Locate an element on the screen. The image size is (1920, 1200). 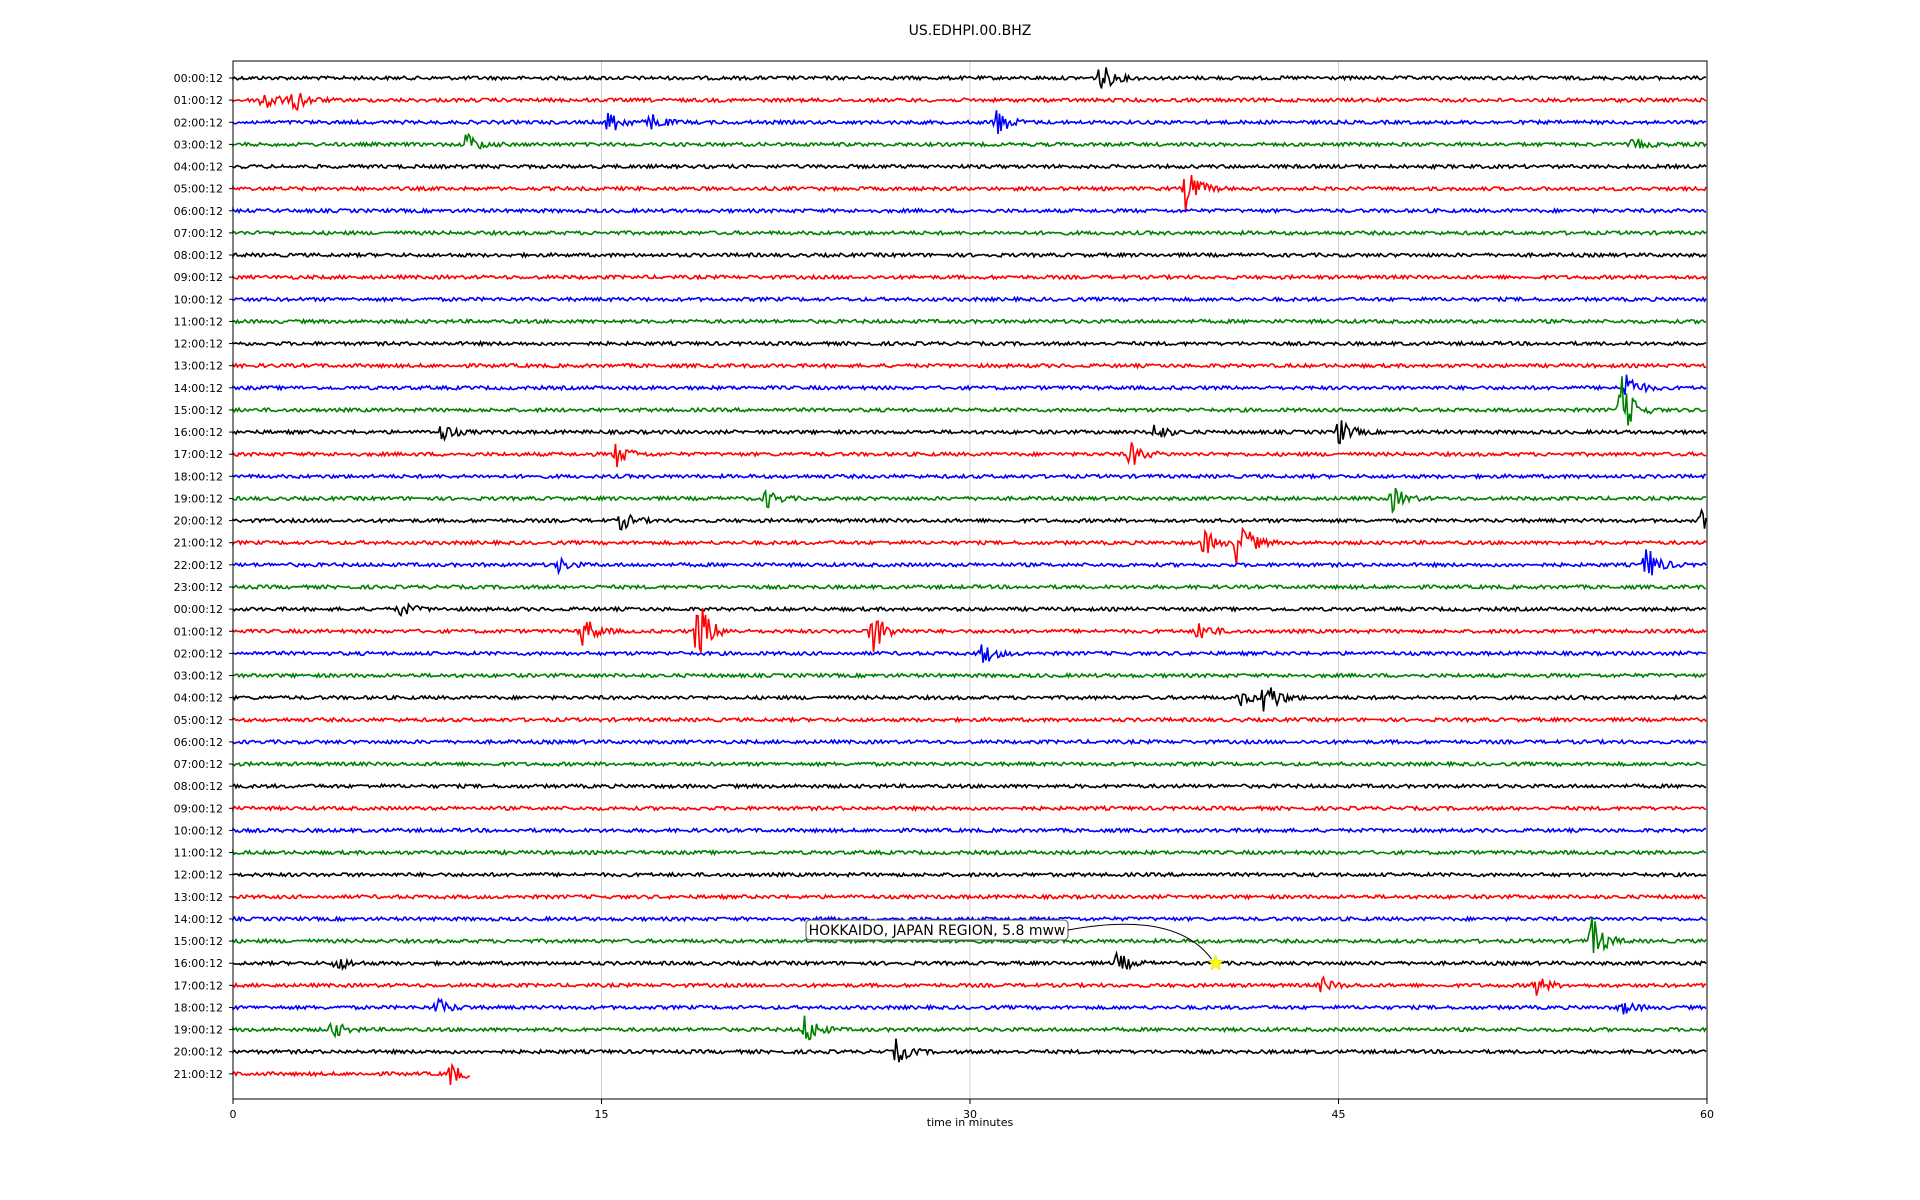
x-tick-label: 45 is located at coordinates (1339, 1114).